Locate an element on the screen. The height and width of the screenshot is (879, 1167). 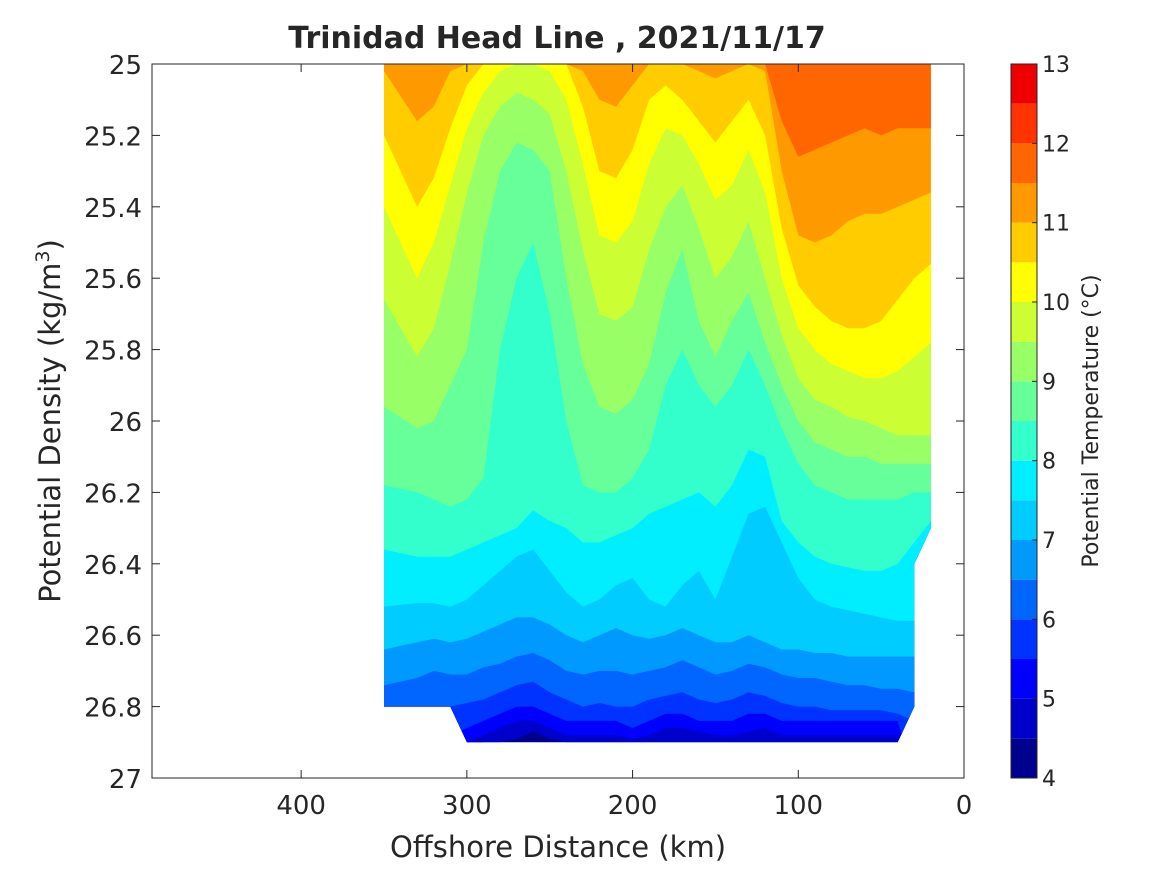
x-tick-label: 100 is located at coordinates (798, 806).